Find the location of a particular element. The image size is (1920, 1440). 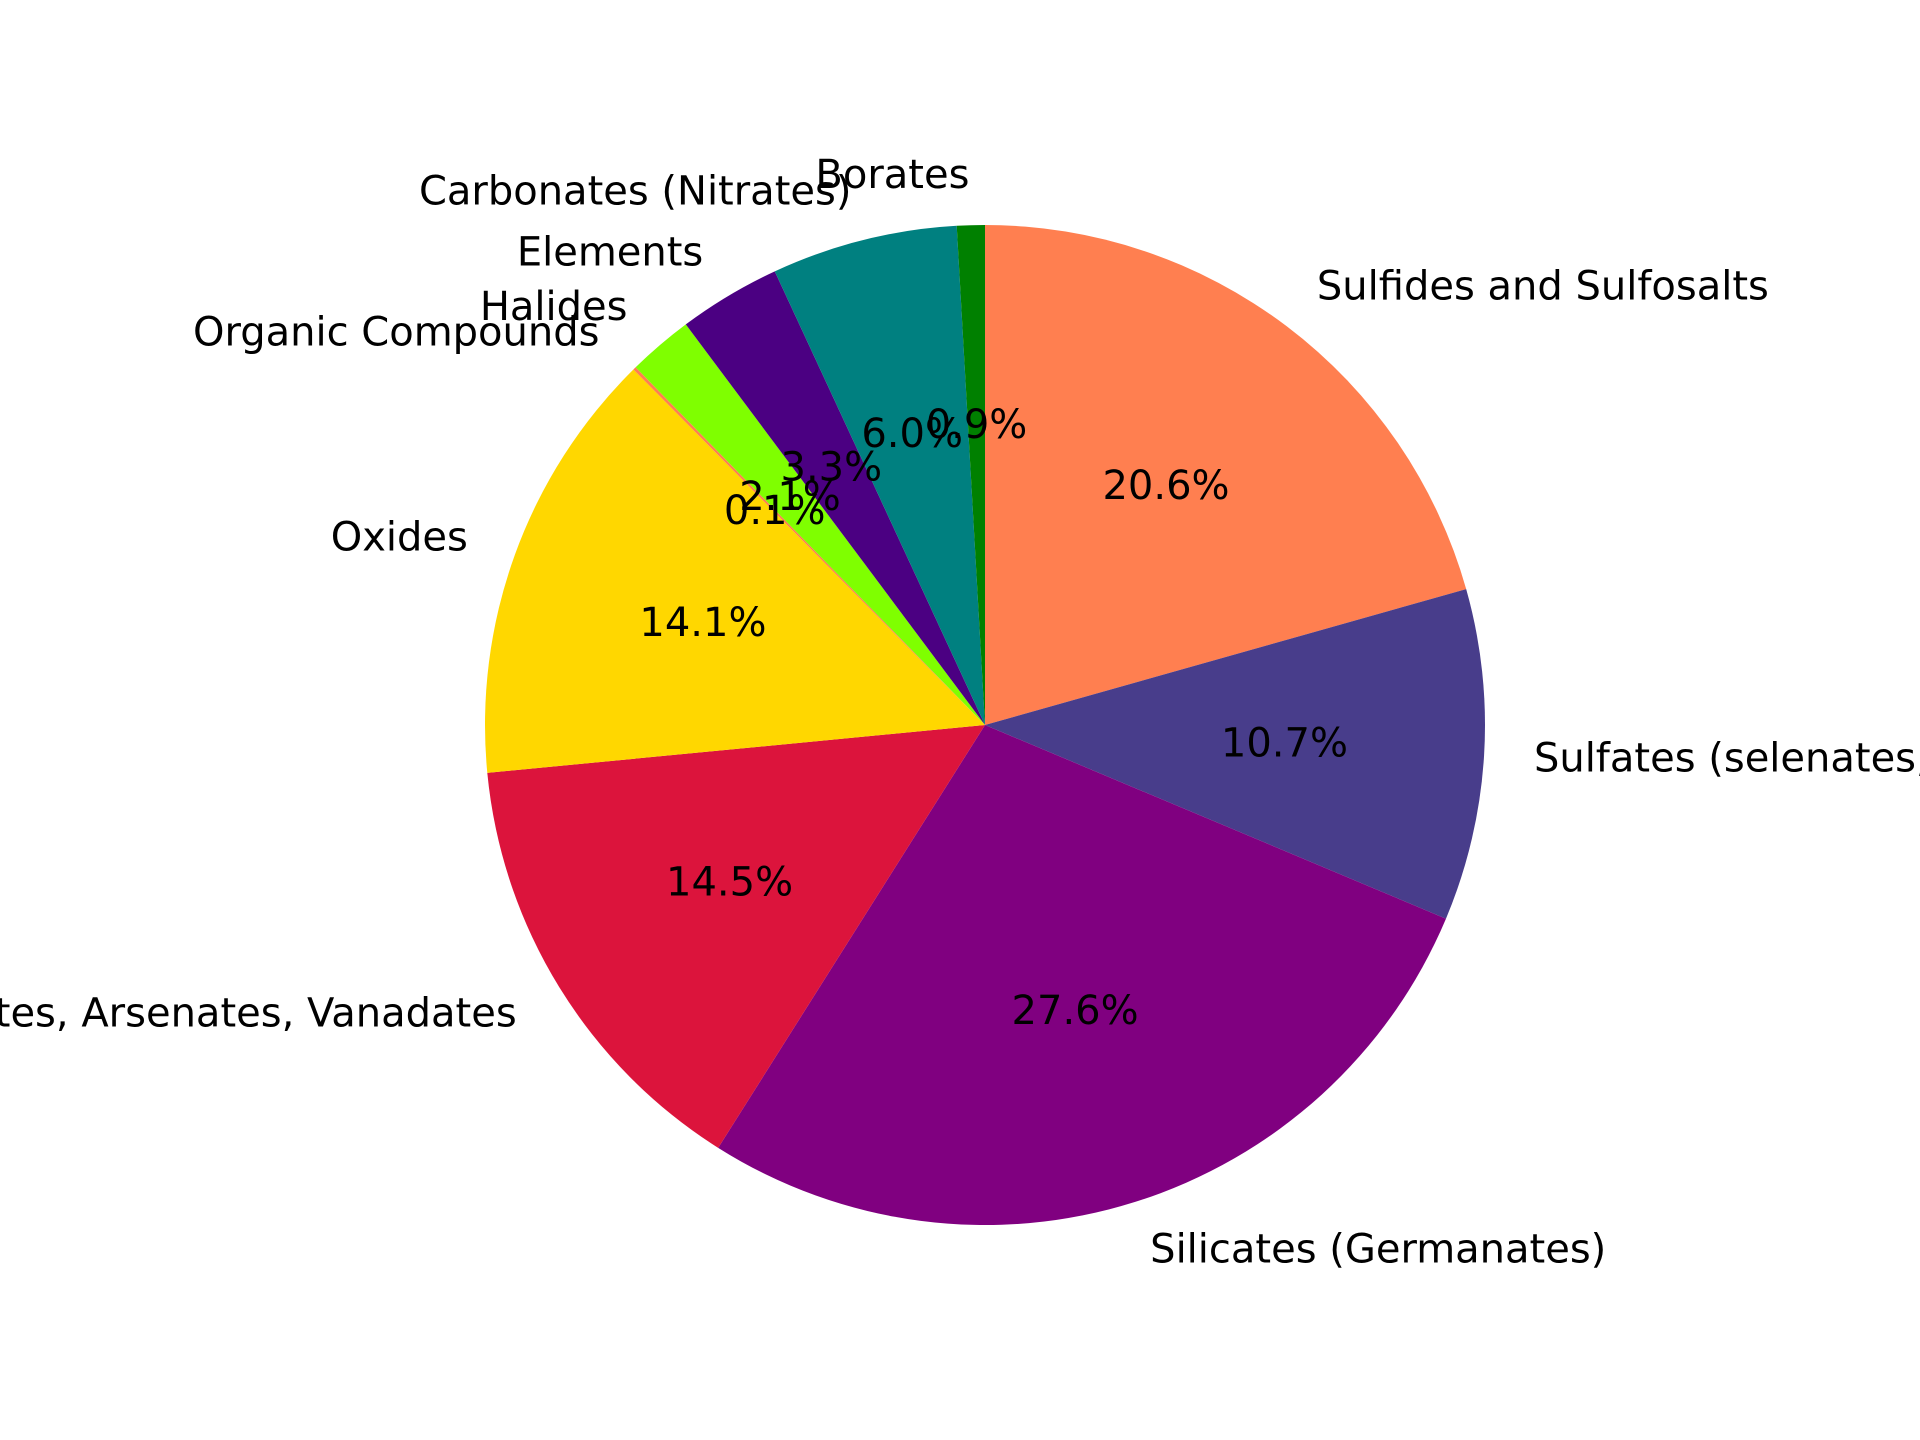

pie-slice-halides is located at coordinates (810, 524).